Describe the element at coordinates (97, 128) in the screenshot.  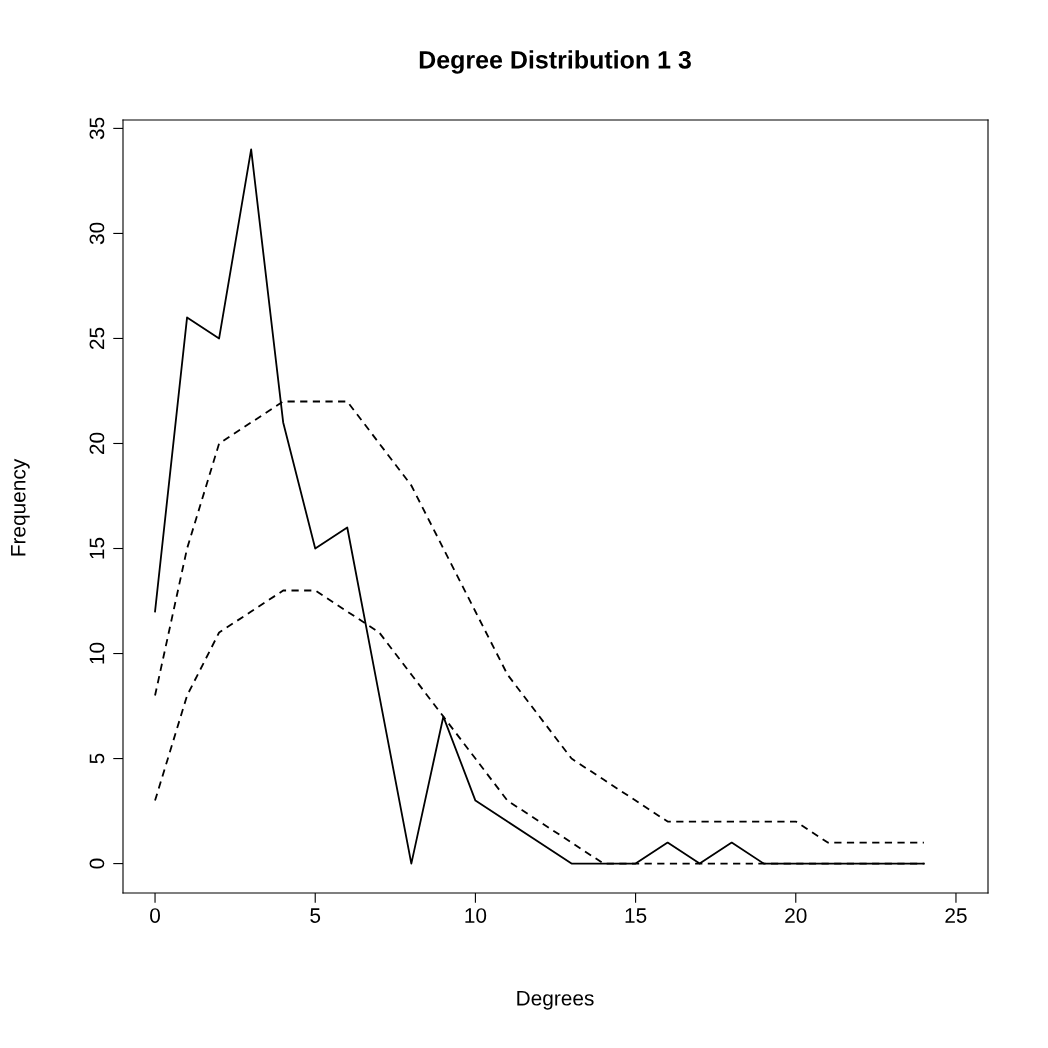
I see `y-tick-label: 35` at that location.